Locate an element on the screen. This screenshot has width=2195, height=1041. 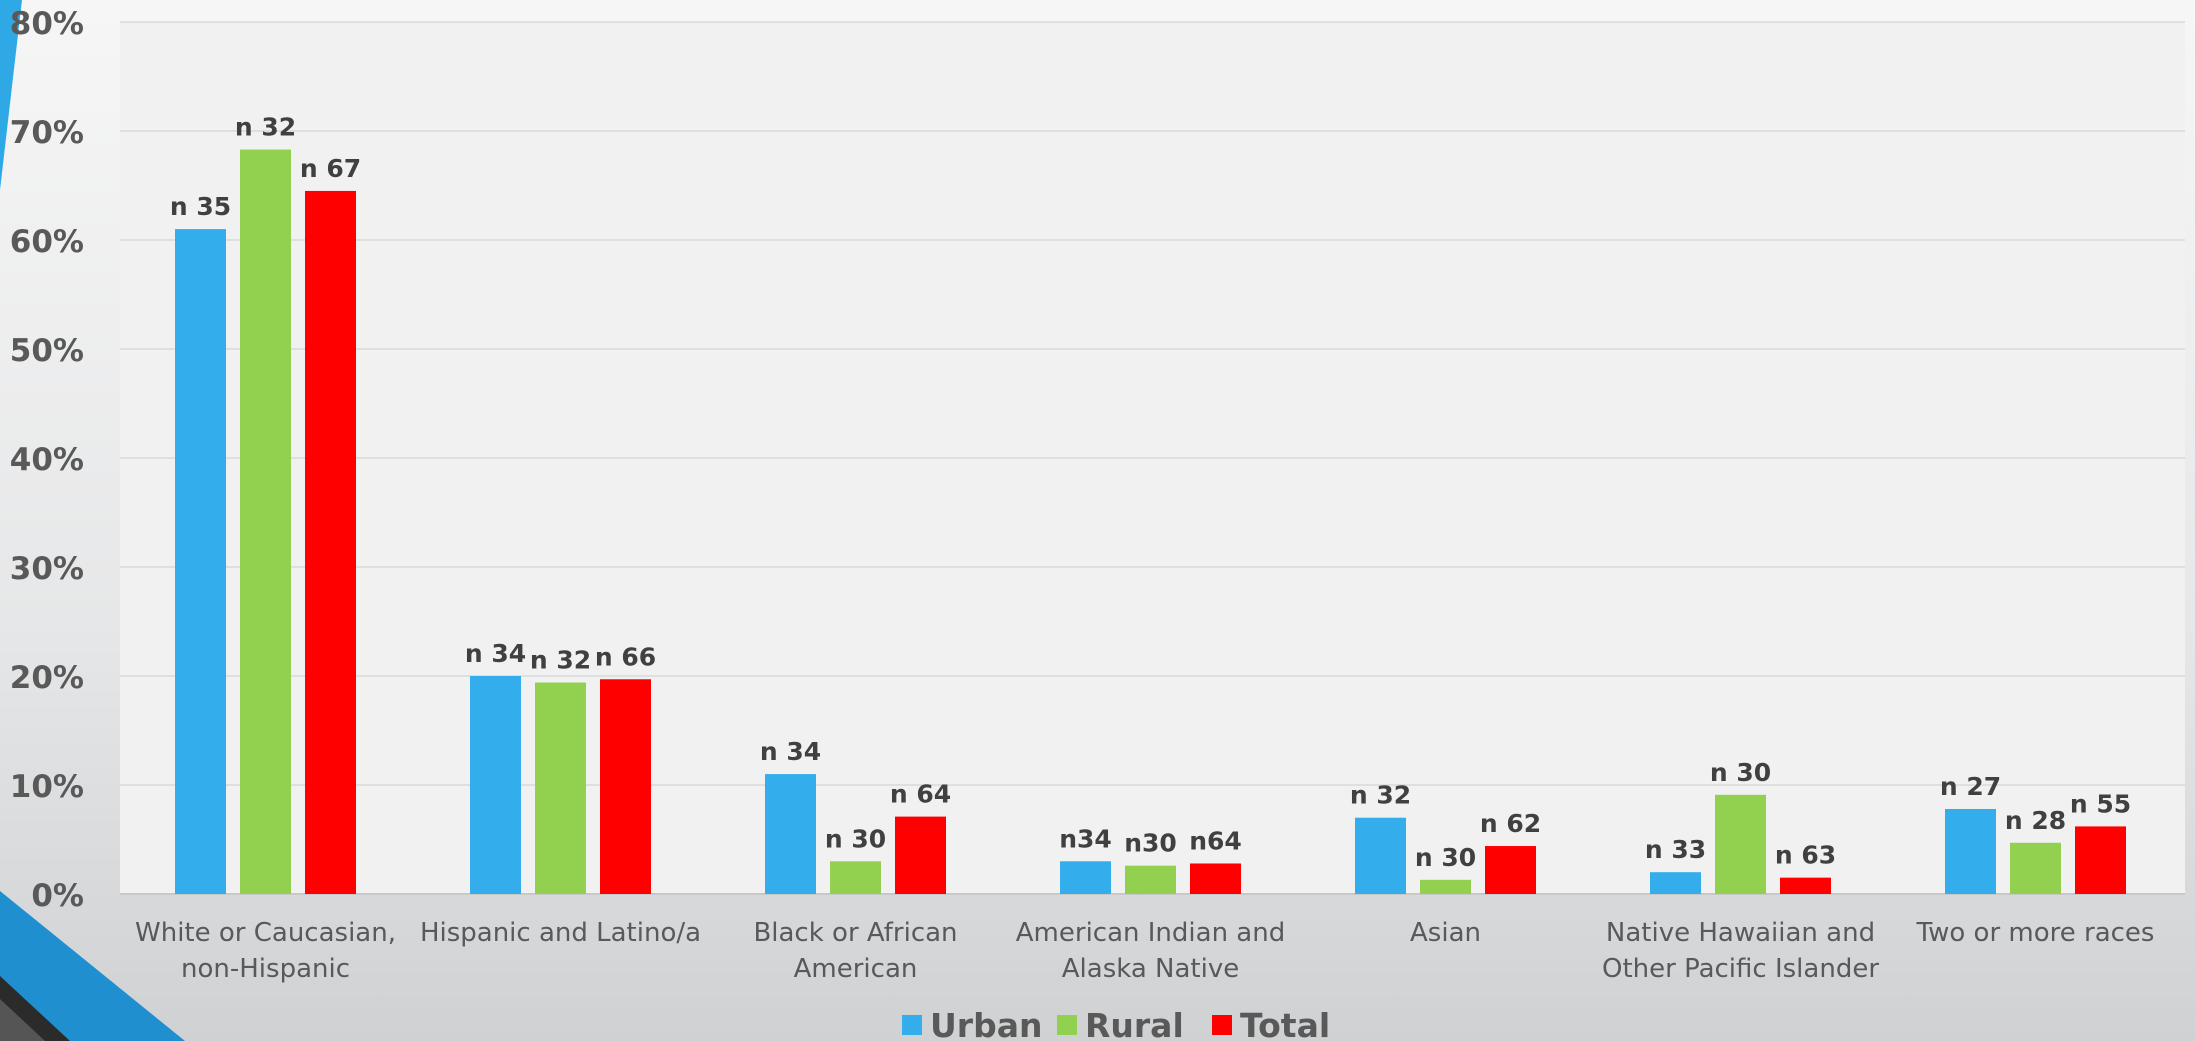
decor-corner-bottom-left is located at coordinates (92, 966).